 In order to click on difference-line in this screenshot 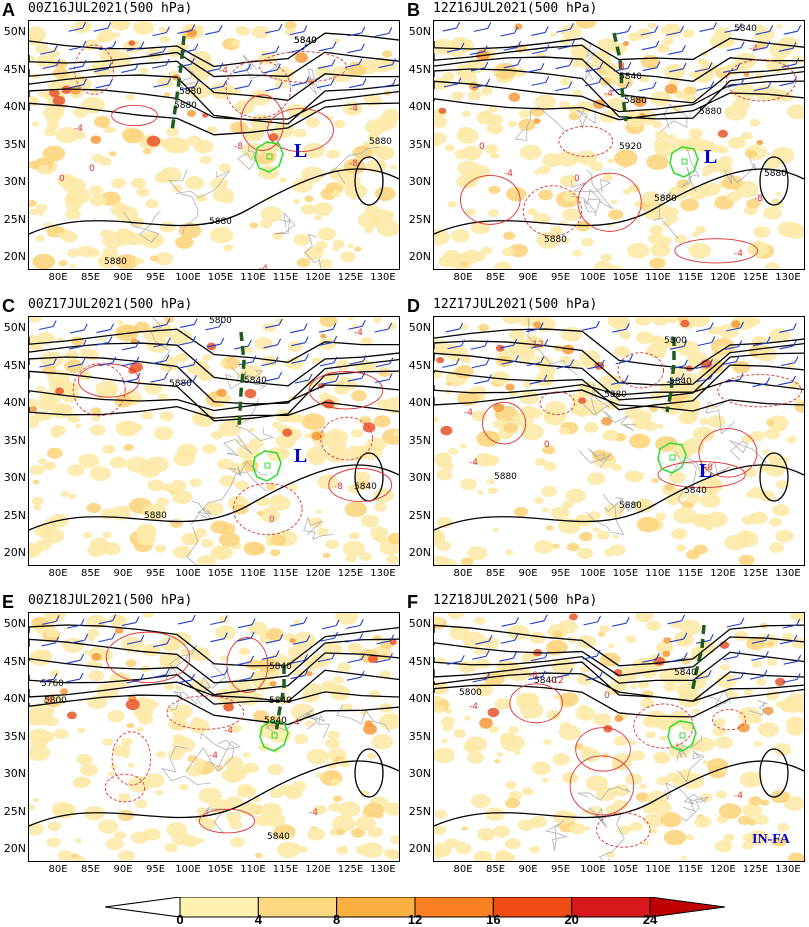, I will do `click(504, 423)`.